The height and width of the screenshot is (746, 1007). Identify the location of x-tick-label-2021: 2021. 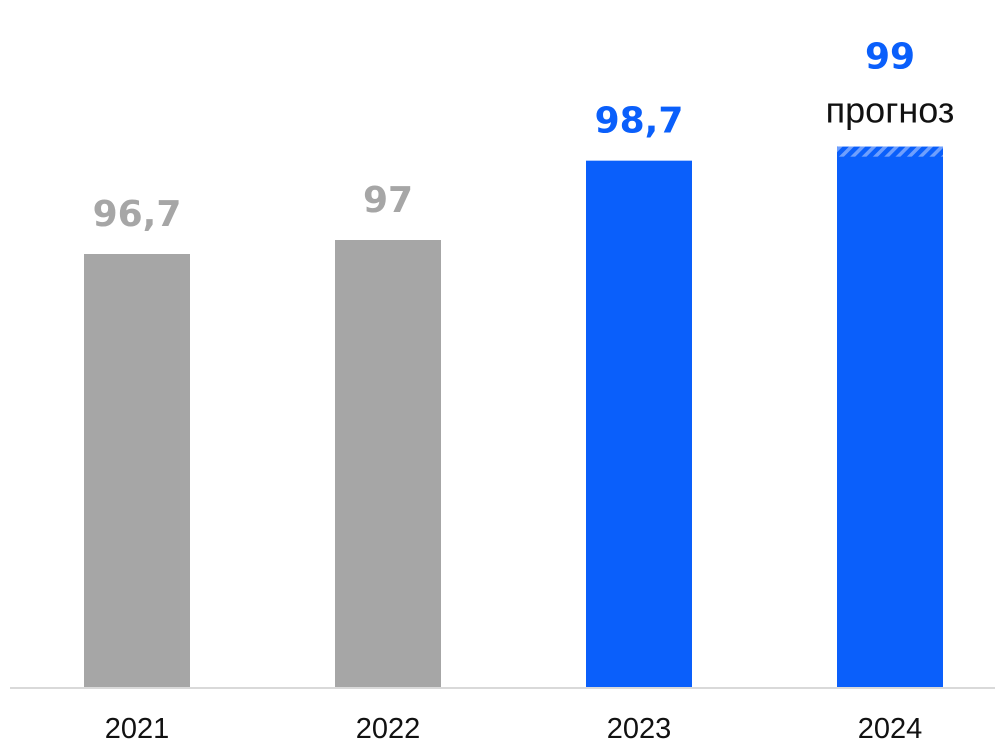
(137, 729).